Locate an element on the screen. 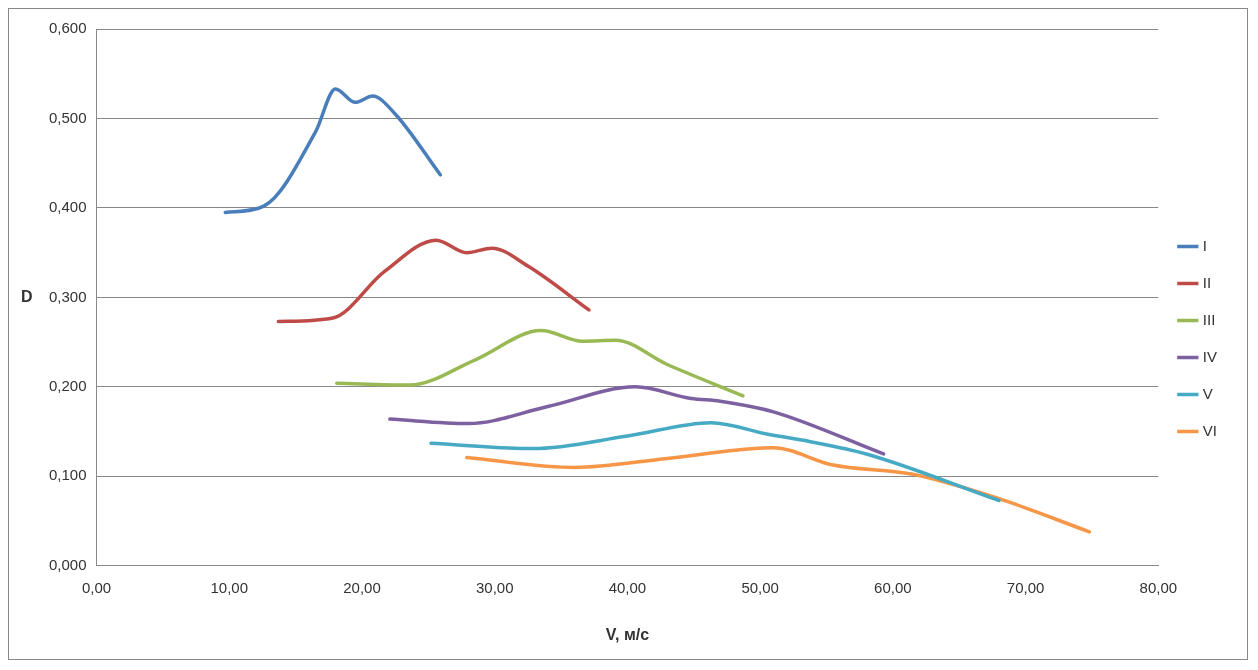 This screenshot has height=670, width=1258. legend-label: II is located at coordinates (1207, 282).